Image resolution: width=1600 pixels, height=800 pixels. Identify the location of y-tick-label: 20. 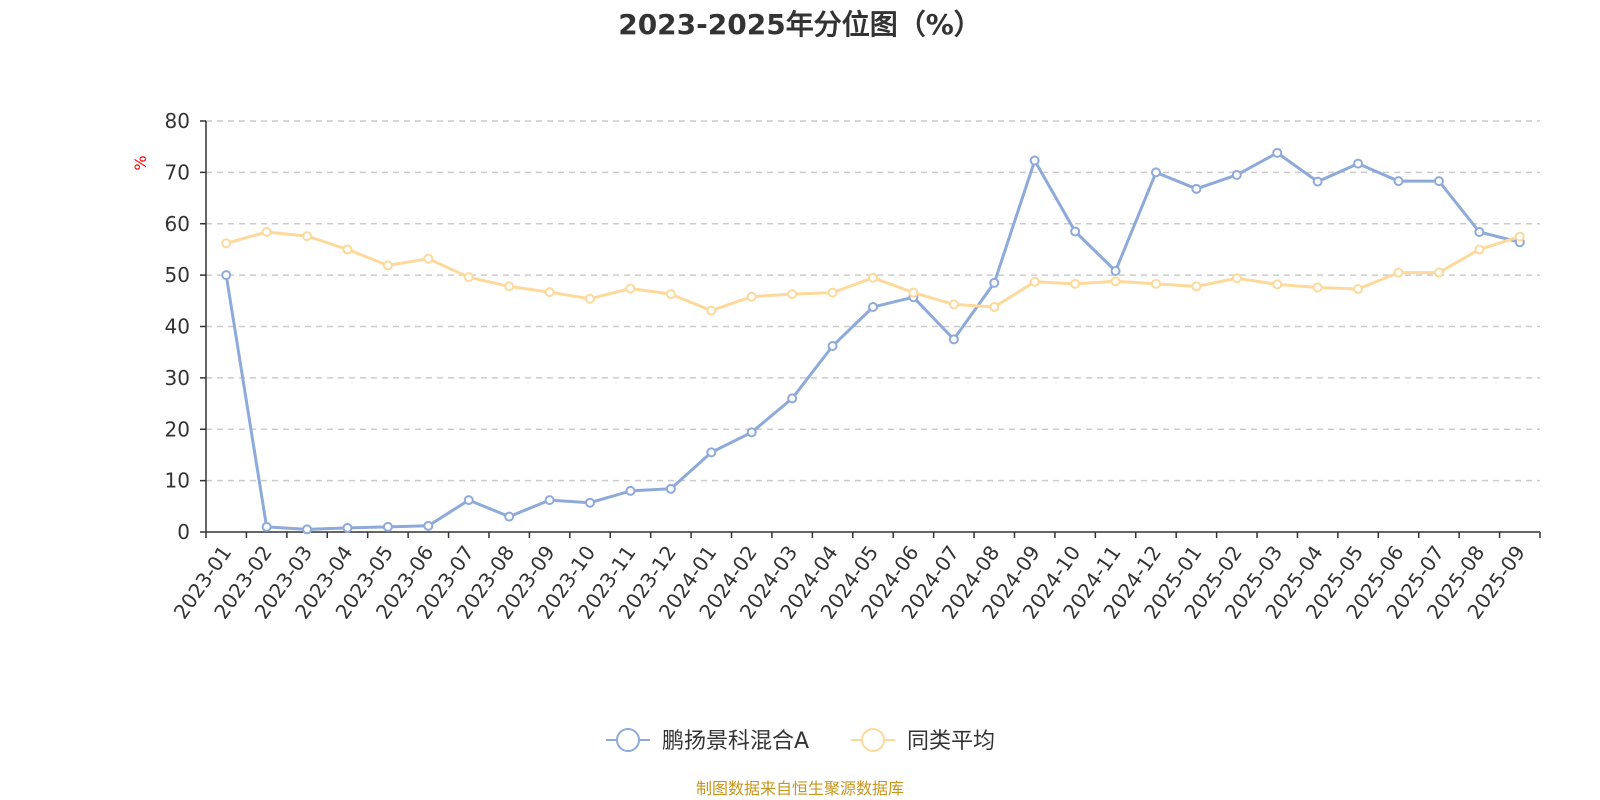
(177, 429).